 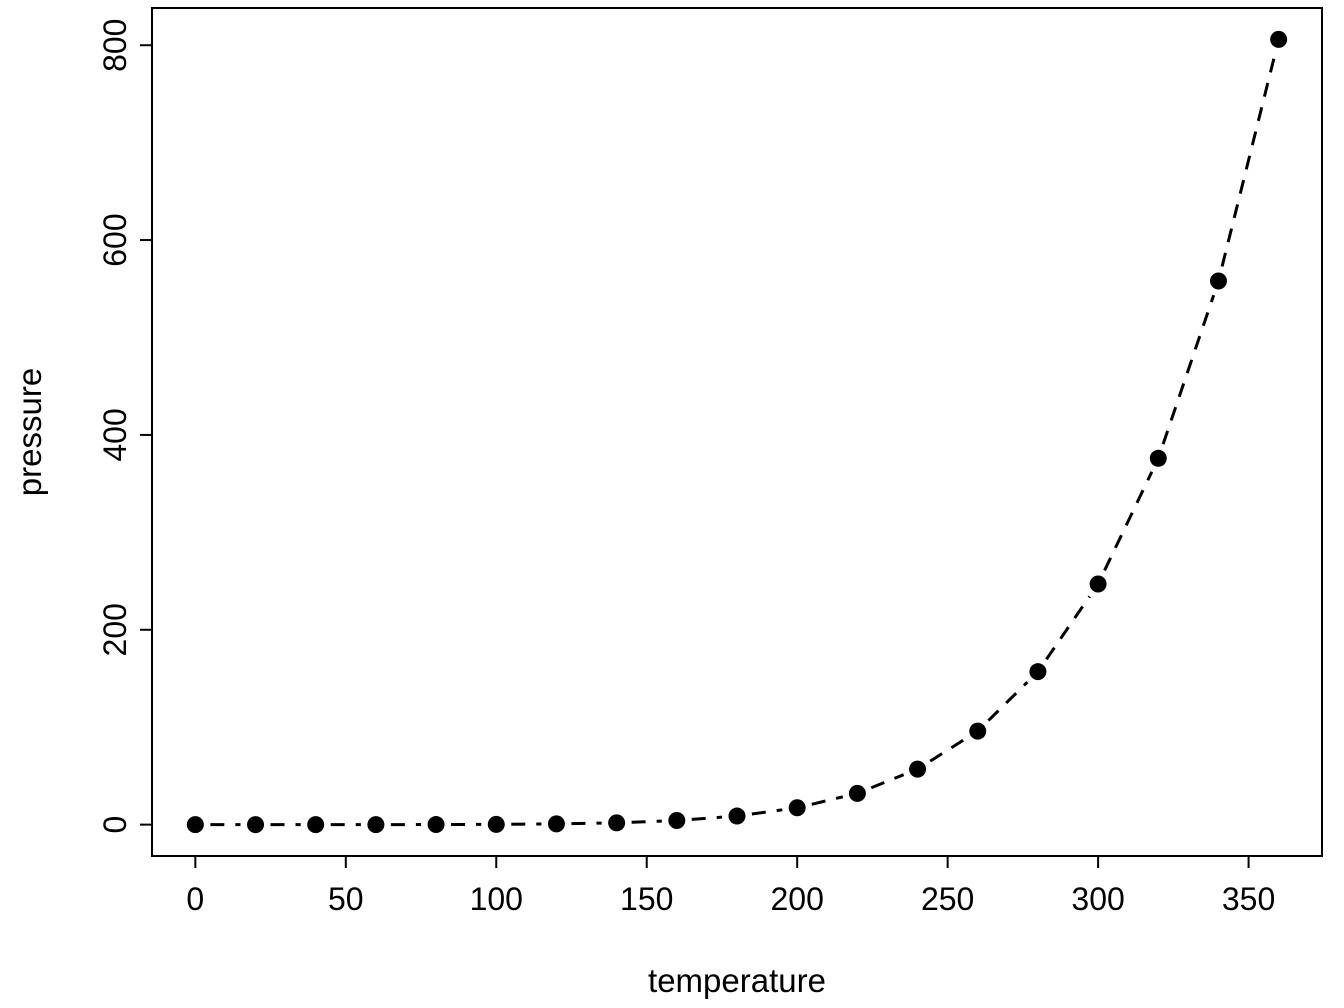 What do you see at coordinates (947, 899) in the screenshot?
I see `x-tick-label: 250` at bounding box center [947, 899].